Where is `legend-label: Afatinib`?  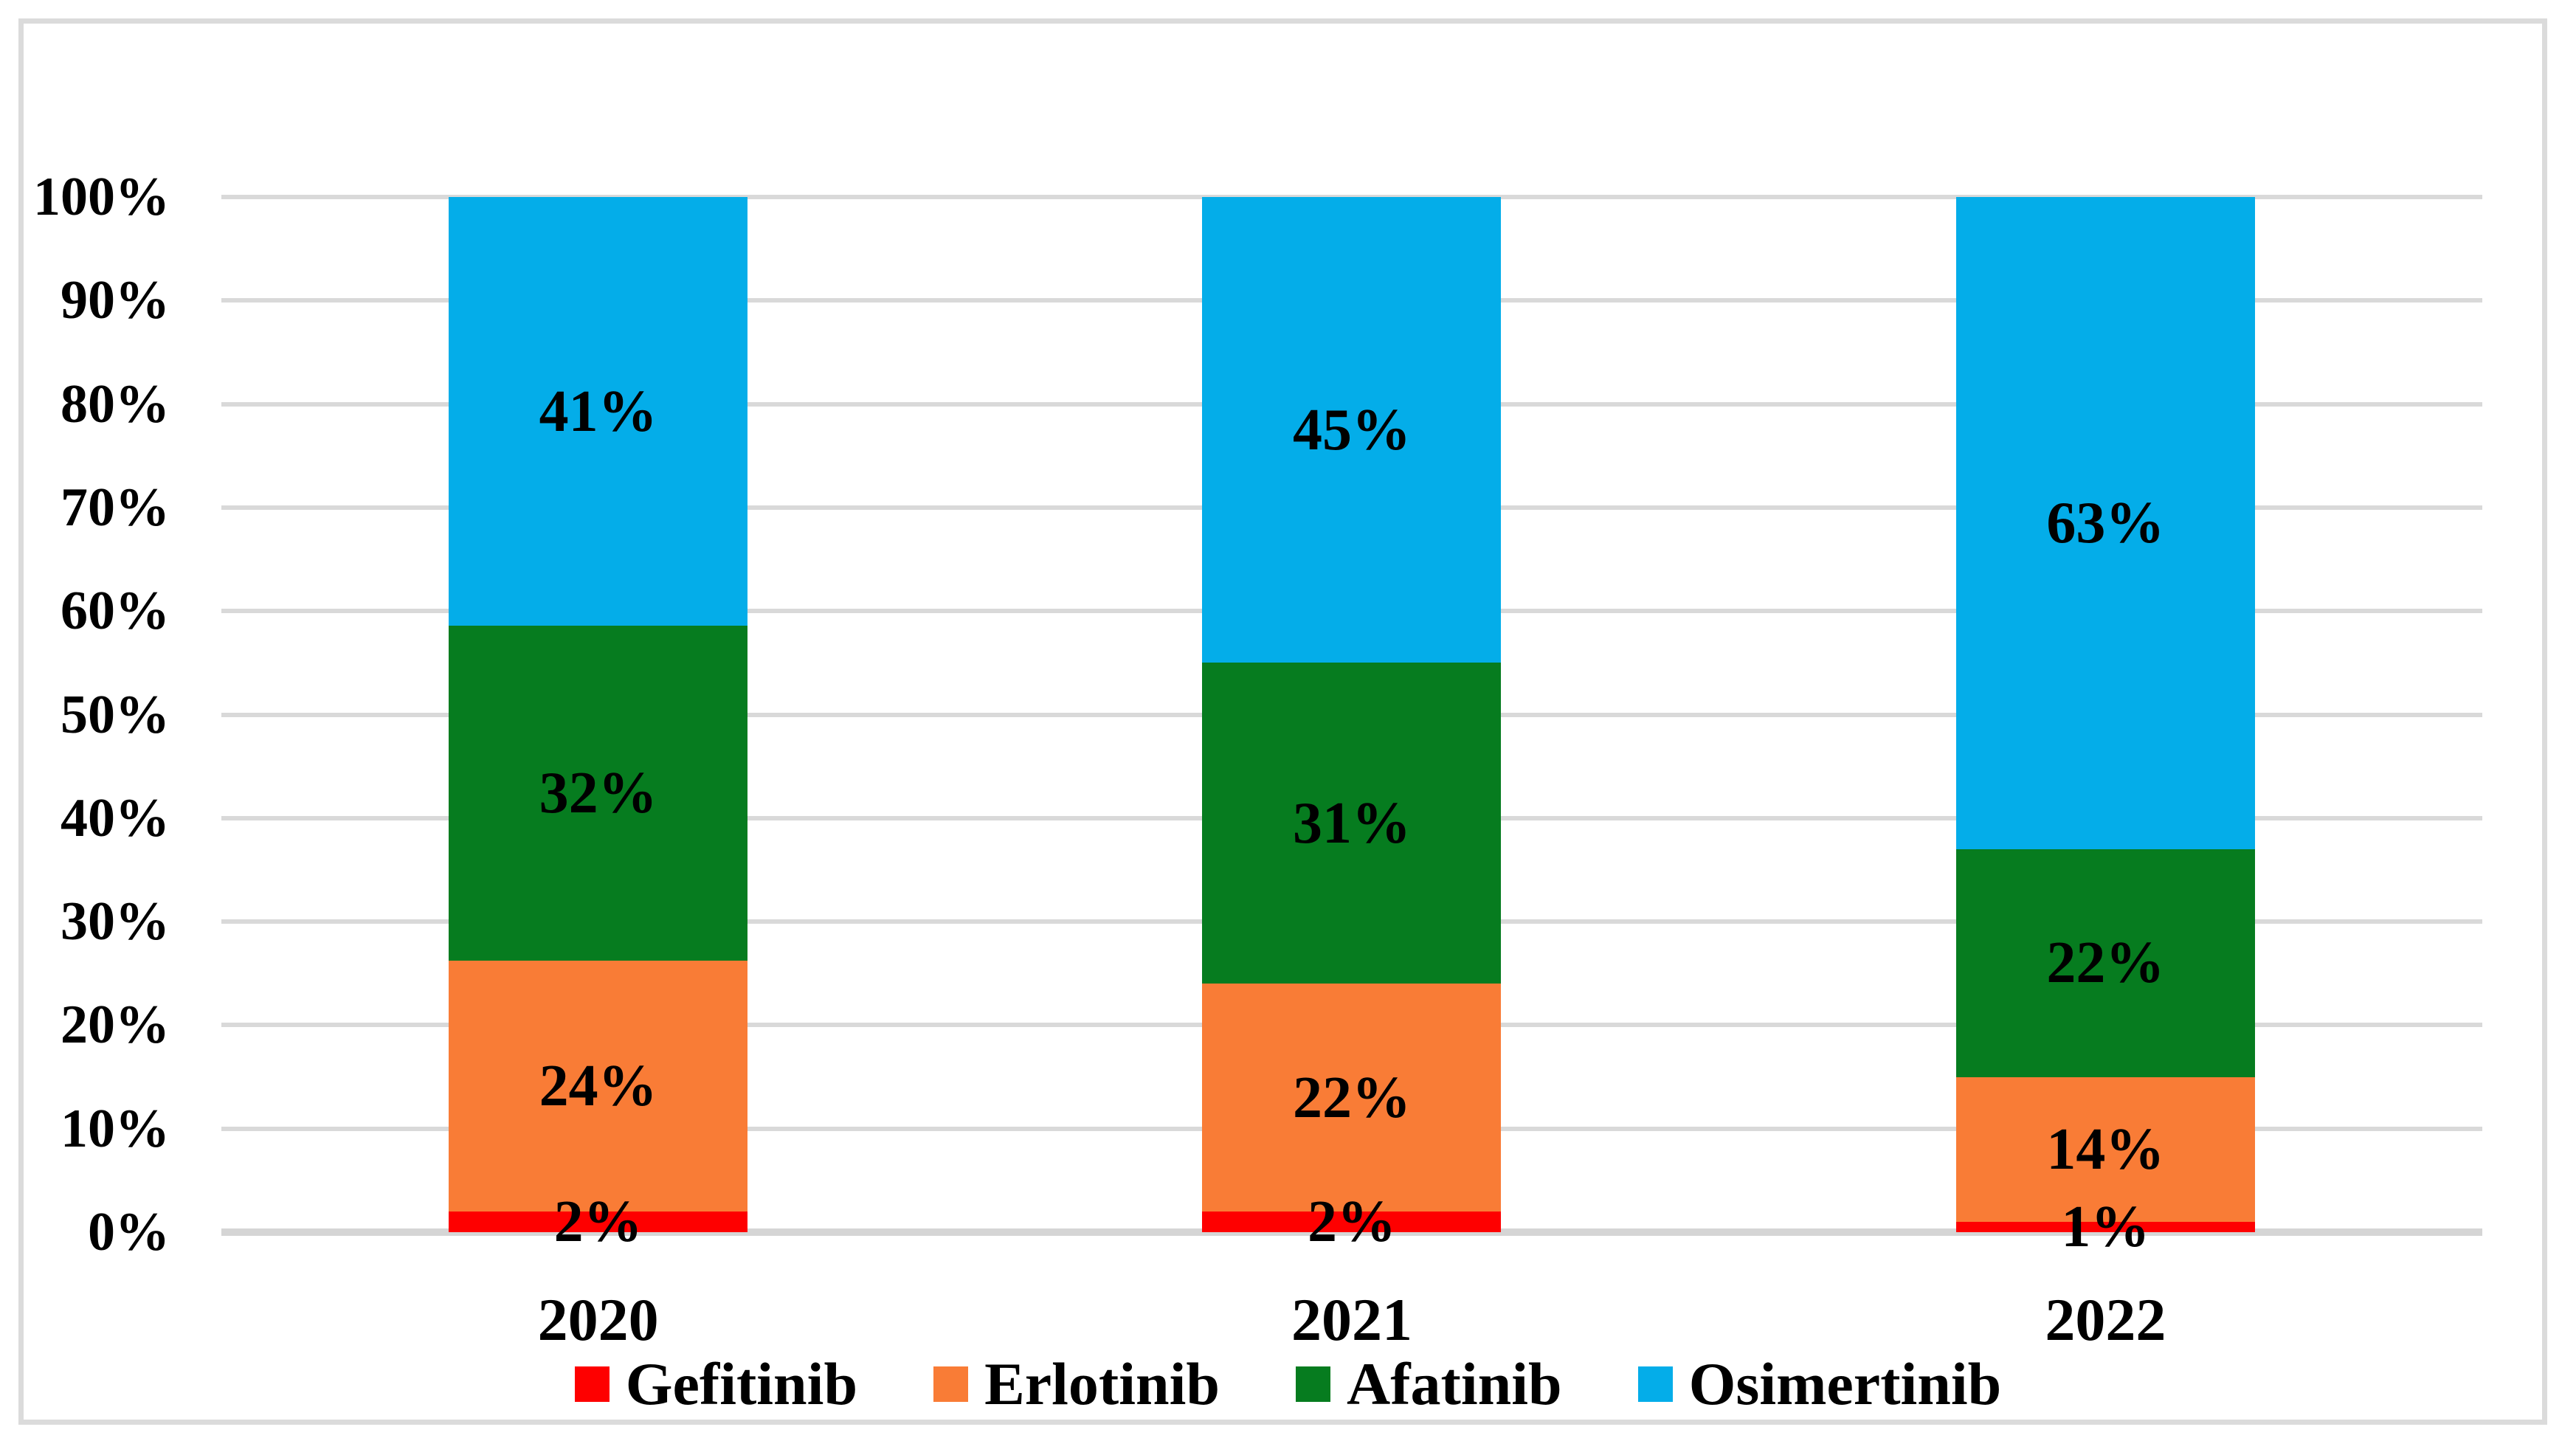 legend-label: Afatinib is located at coordinates (1454, 1383).